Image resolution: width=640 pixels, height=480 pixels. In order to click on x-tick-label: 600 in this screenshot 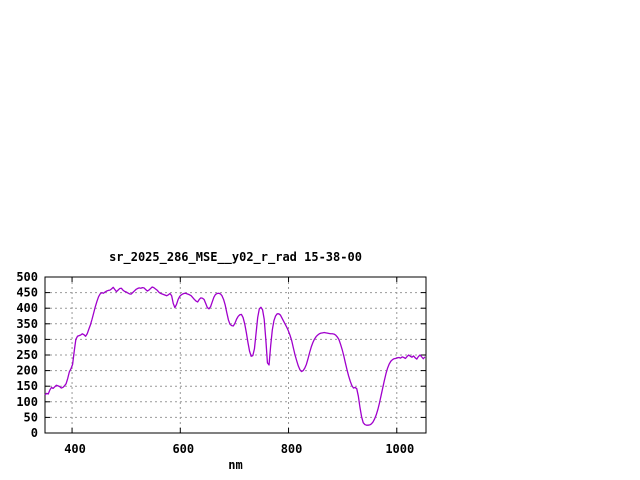, I will do `click(183, 449)`.